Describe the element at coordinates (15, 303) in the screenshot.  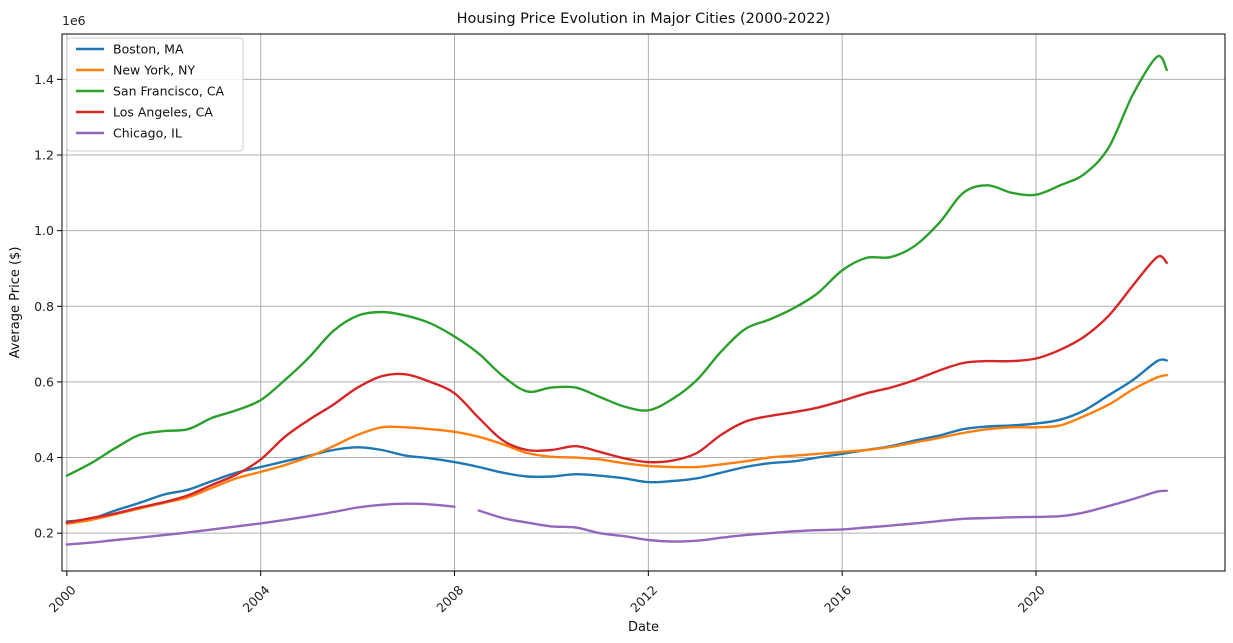
I see `y-axis-label: Average Price ($)` at that location.